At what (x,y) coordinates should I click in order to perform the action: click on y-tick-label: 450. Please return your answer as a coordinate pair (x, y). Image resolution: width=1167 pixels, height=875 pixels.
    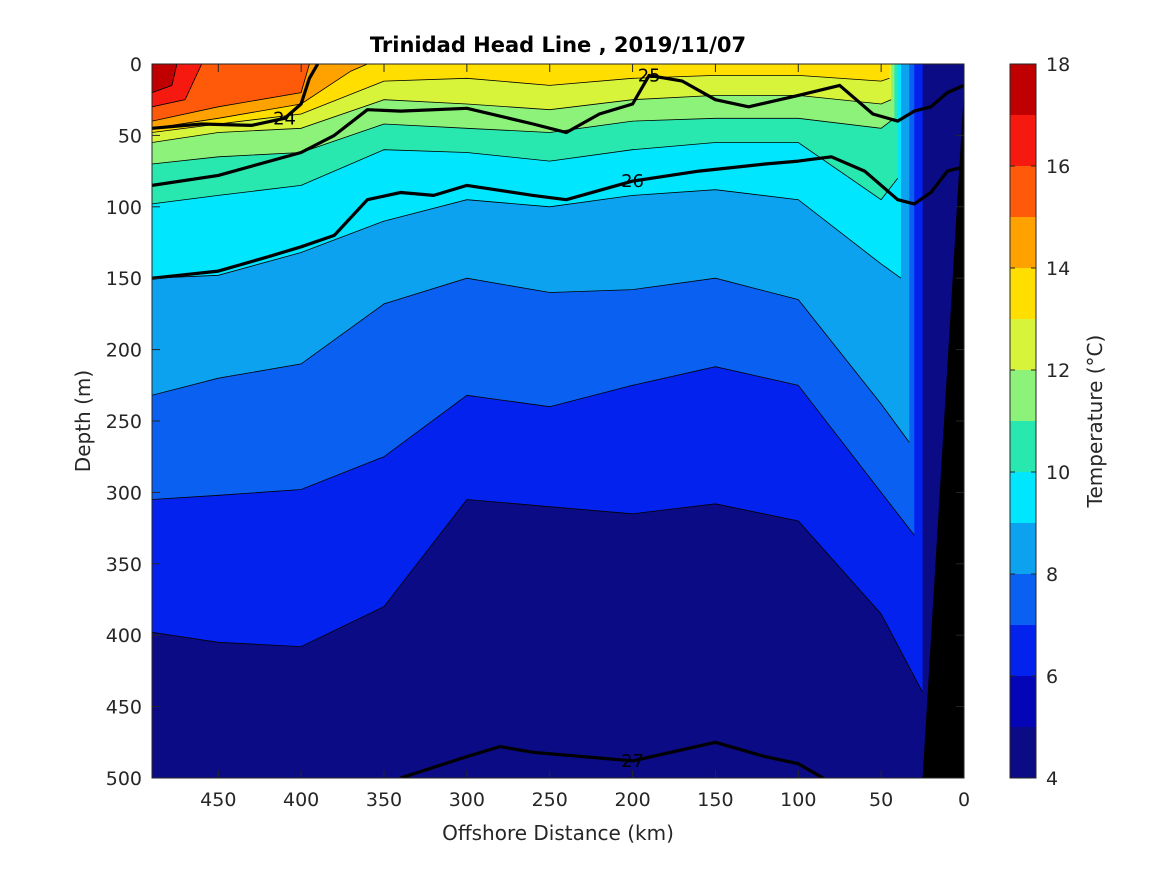
    Looking at the image, I should click on (124, 708).